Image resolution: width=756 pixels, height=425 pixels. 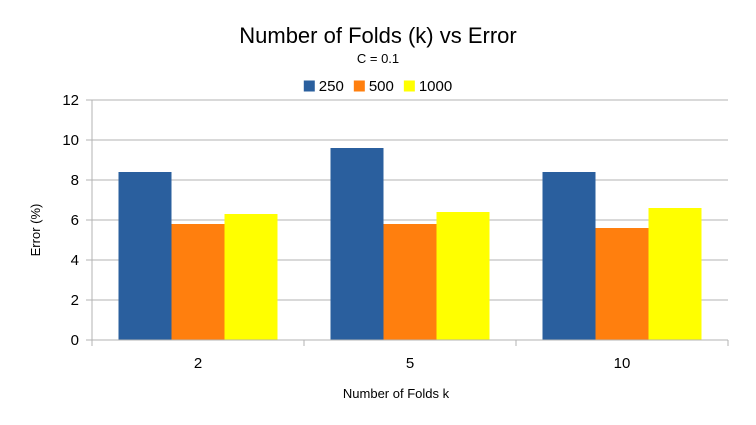 I want to click on y-tick-label: 6, so click(x=75, y=220).